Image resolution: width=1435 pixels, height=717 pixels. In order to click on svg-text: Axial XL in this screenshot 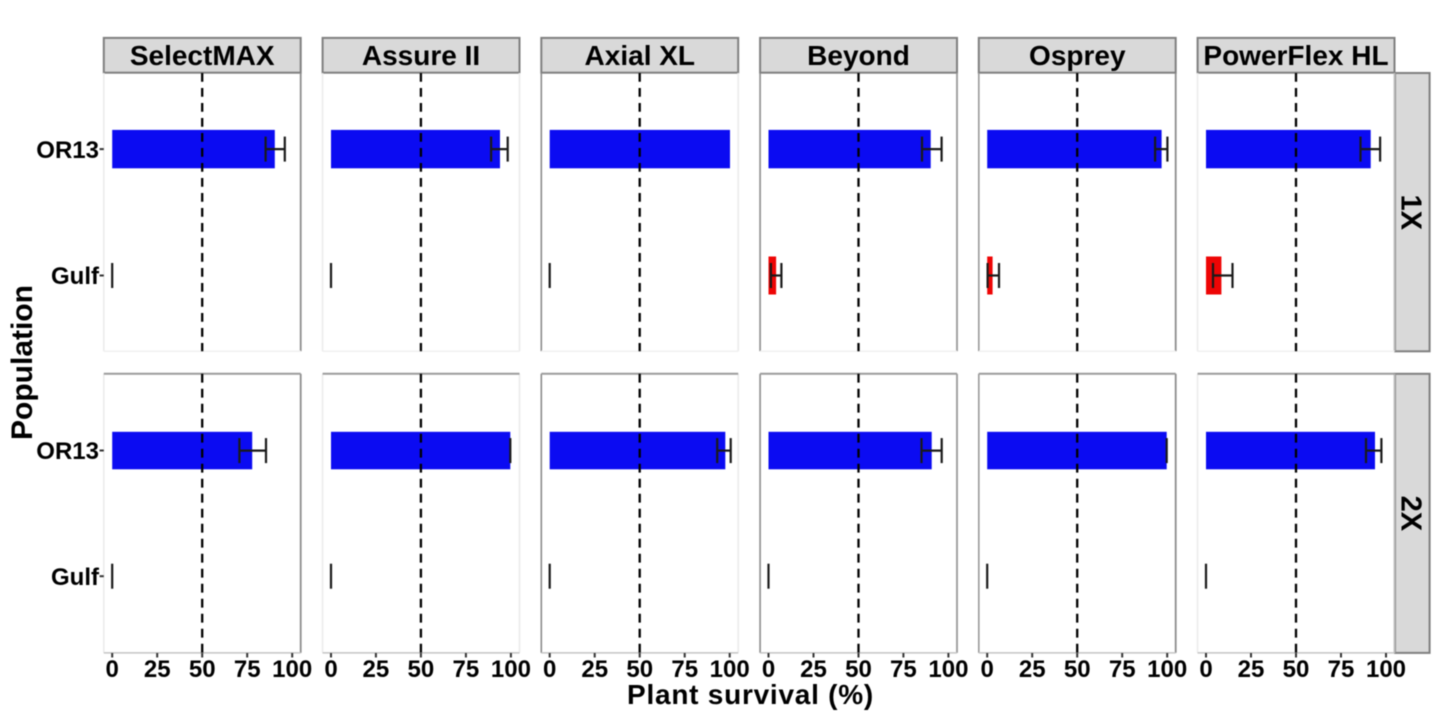, I will do `click(640, 55)`.